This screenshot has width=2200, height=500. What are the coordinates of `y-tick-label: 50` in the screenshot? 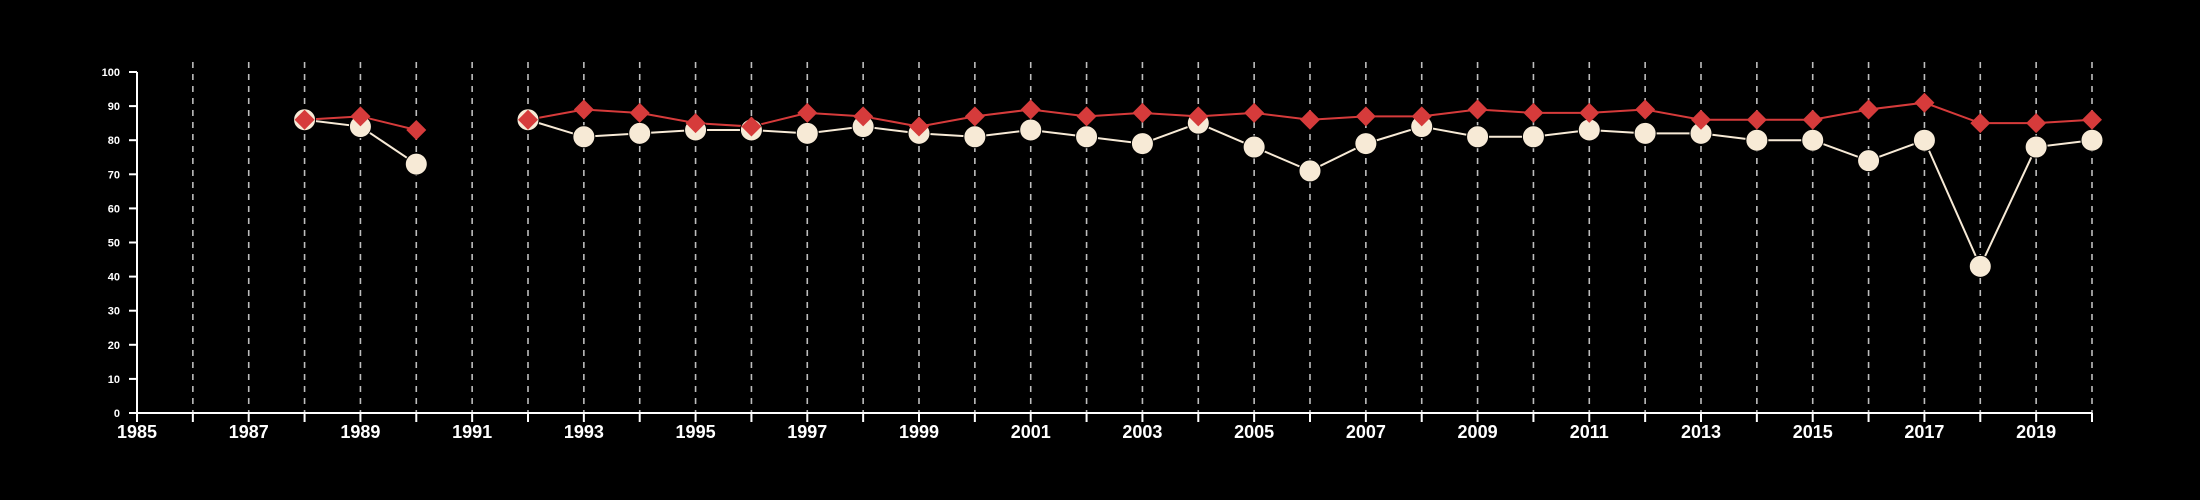 It's located at (114, 244).